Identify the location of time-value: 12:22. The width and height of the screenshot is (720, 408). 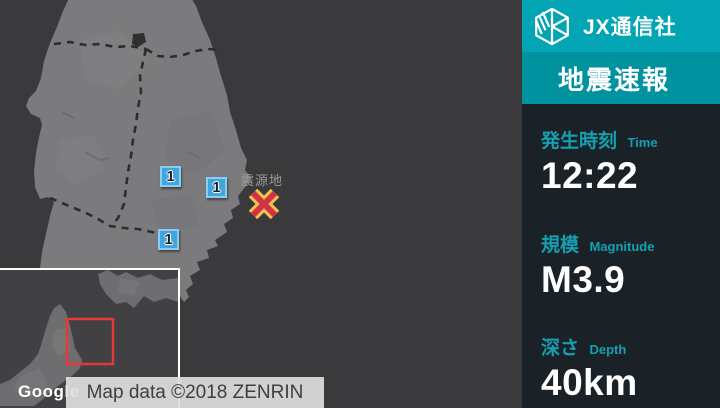
(590, 175).